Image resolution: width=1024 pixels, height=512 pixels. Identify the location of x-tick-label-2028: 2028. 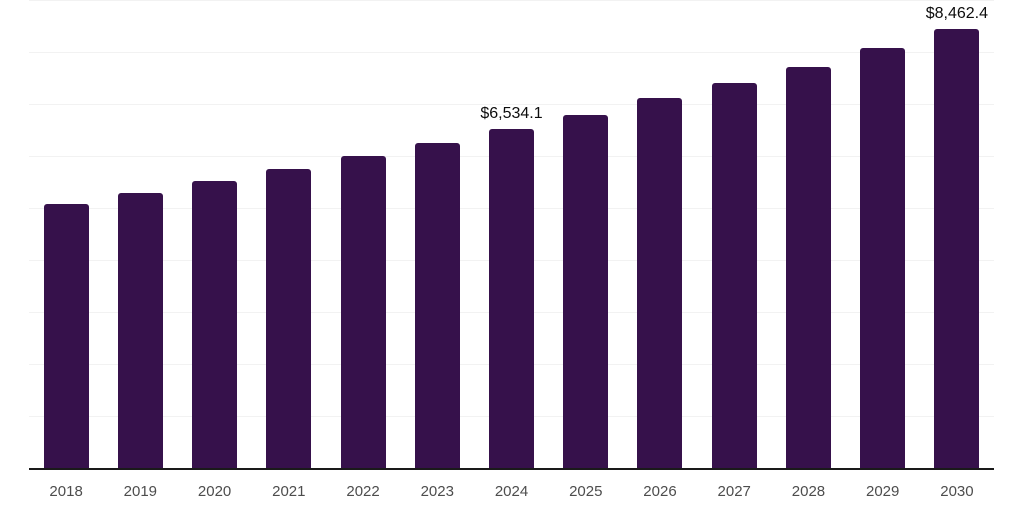
(808, 491).